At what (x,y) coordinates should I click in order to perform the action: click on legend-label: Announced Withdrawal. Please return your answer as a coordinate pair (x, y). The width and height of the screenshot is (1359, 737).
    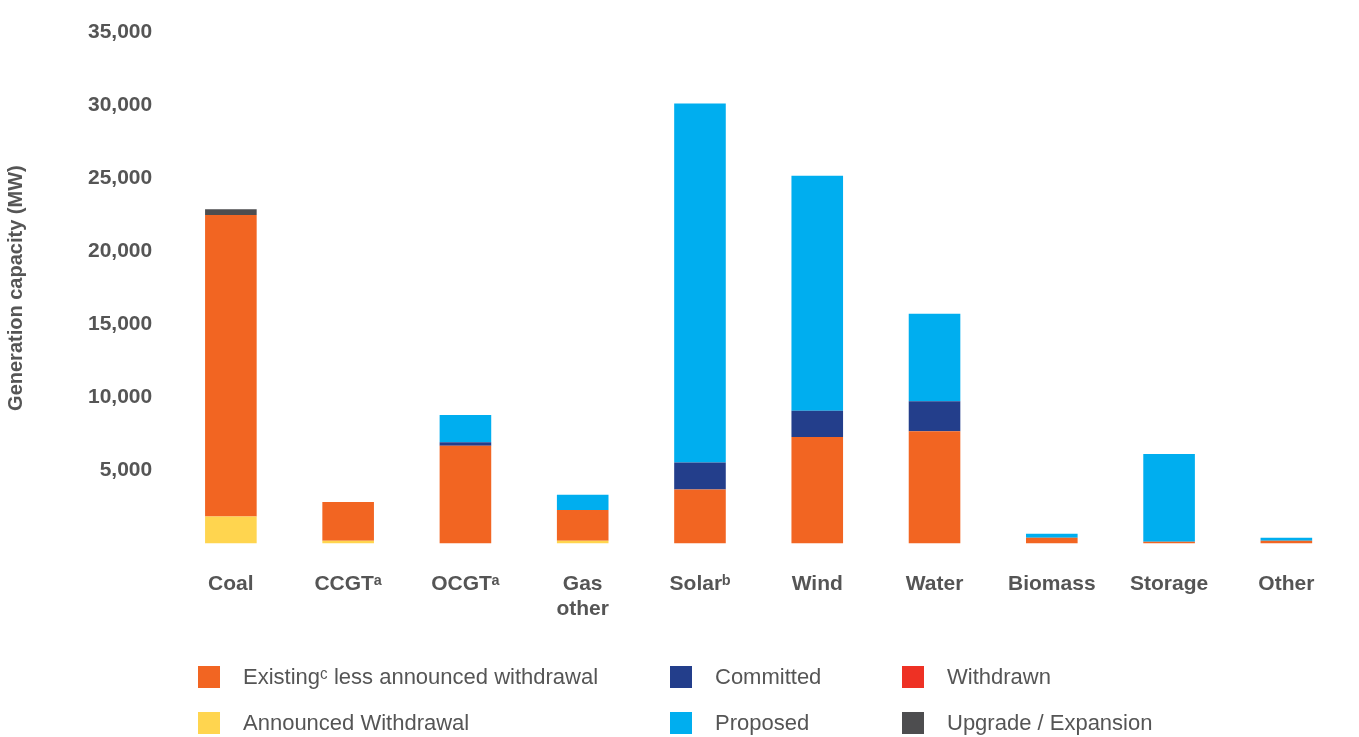
    Looking at the image, I should click on (356, 723).